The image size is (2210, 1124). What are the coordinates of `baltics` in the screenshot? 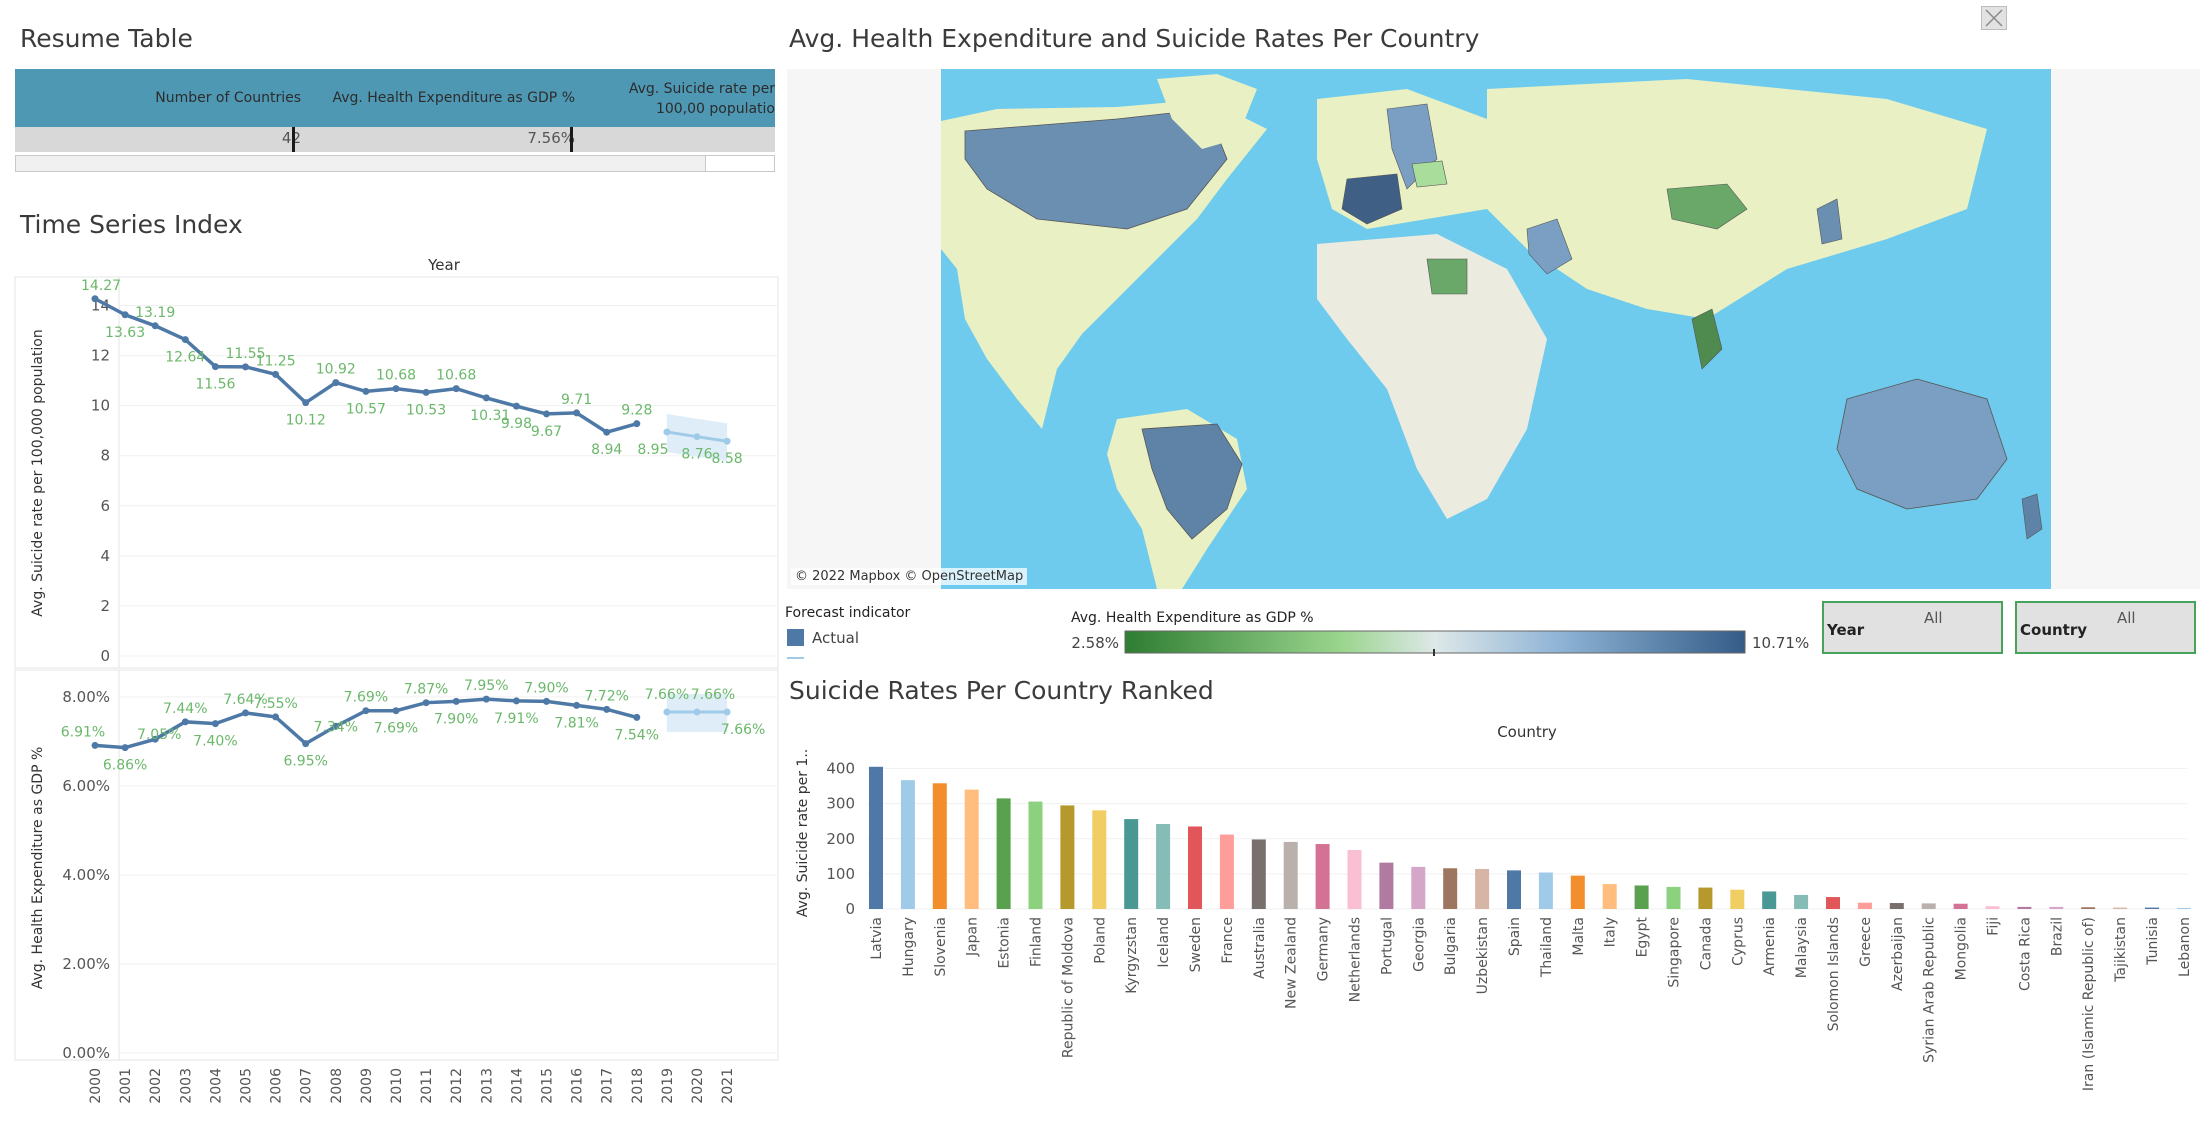 It's located at (1429, 174).